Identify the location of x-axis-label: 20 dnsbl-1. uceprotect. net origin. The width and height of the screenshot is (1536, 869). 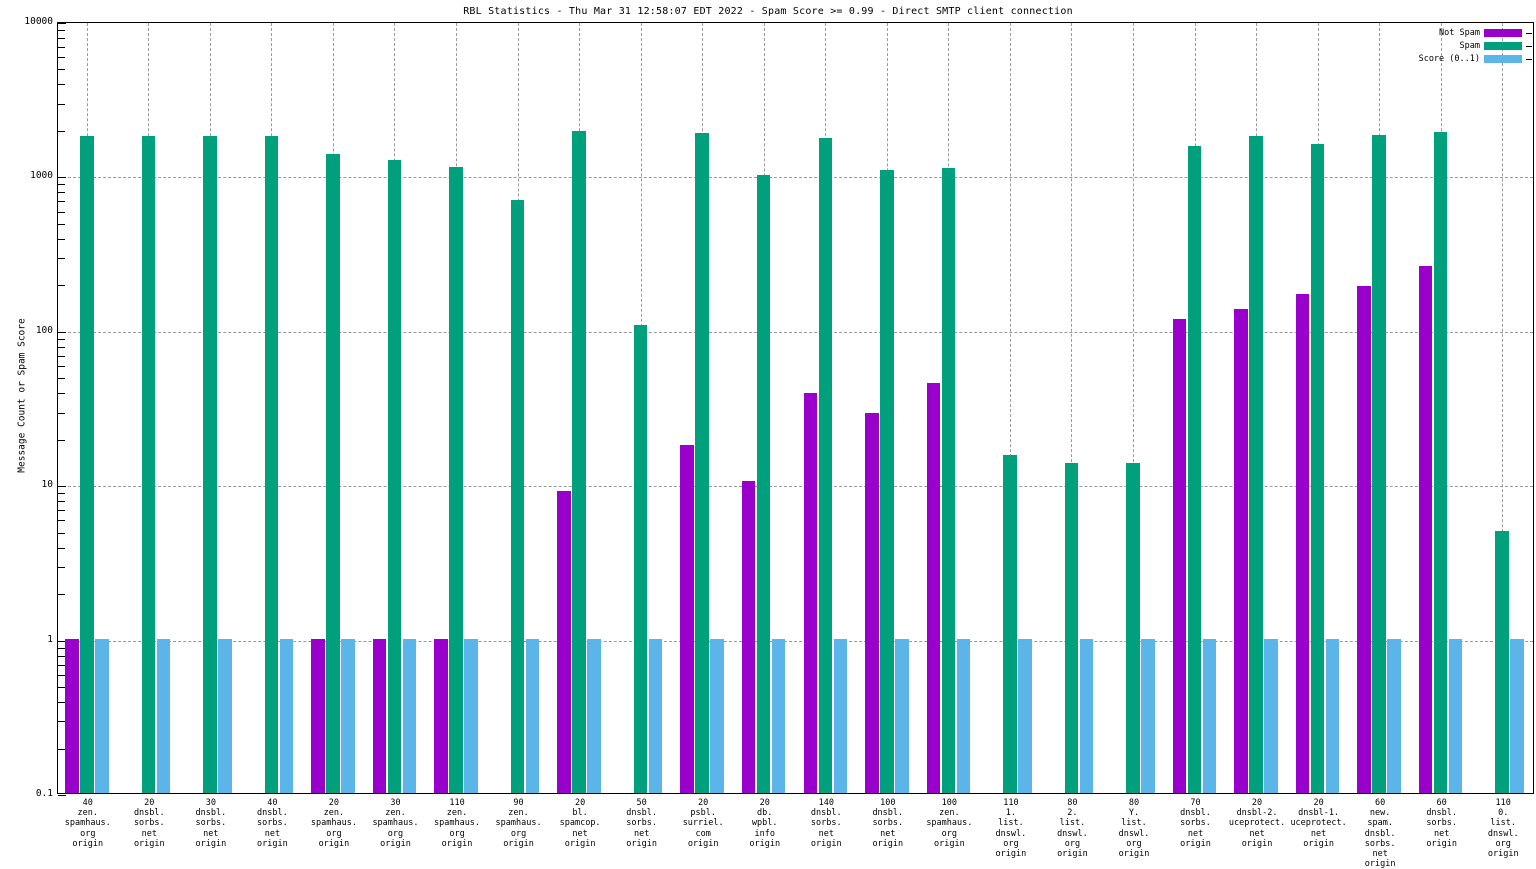
(1318, 823).